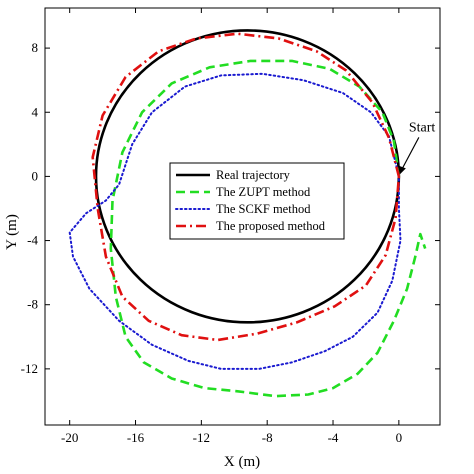 The image size is (474, 474). Describe the element at coordinates (267, 437) in the screenshot. I see `x-tick-label: -8` at that location.